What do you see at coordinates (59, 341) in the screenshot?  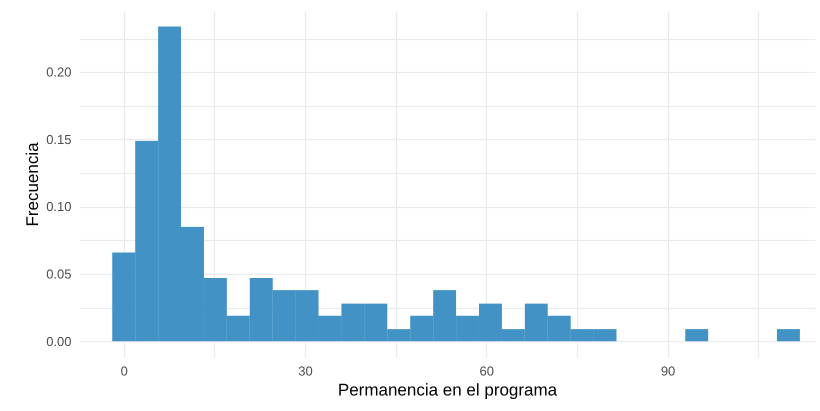 I see `text: 0.00` at bounding box center [59, 341].